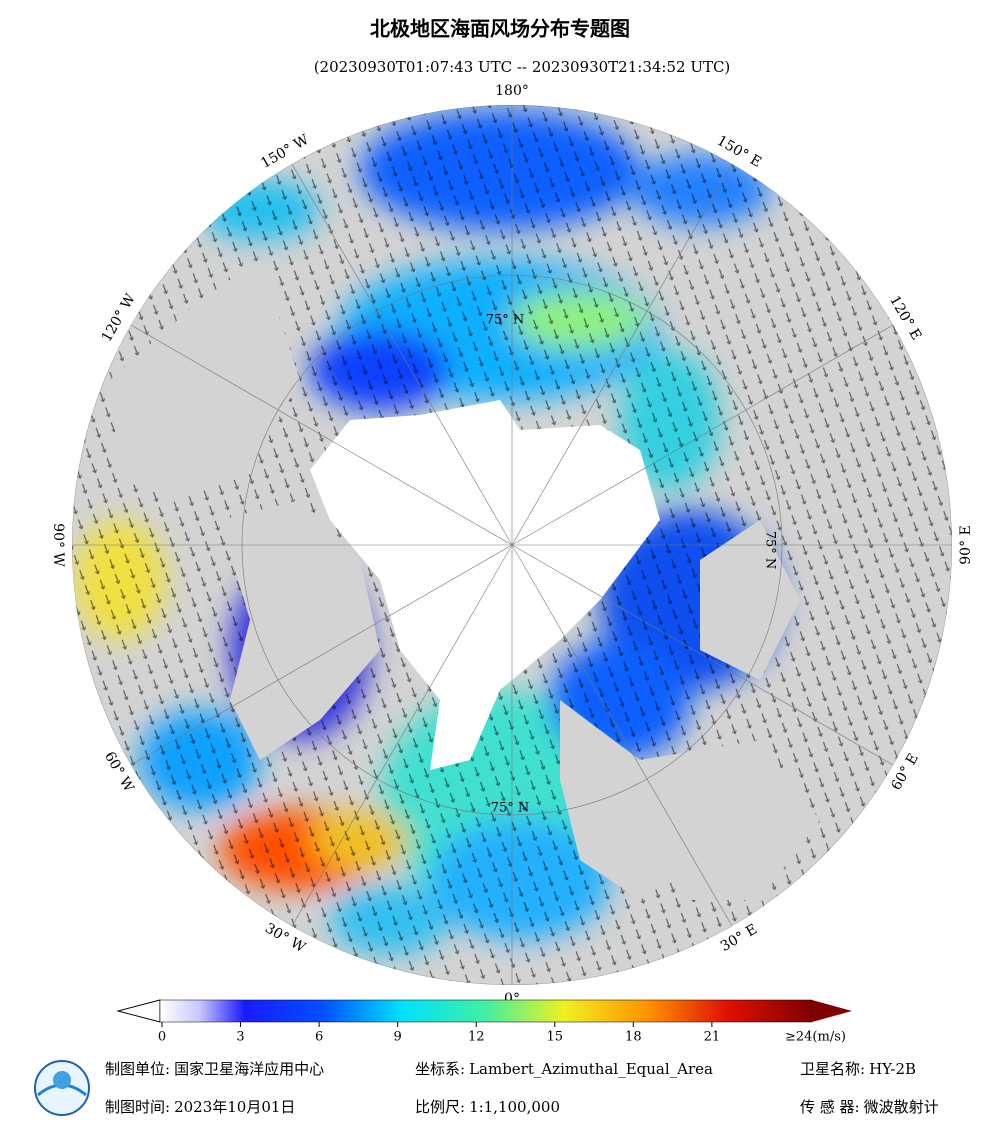 This screenshot has height=1137, width=1000. What do you see at coordinates (512, 91) in the screenshot?
I see `longitude-label: 180°` at bounding box center [512, 91].